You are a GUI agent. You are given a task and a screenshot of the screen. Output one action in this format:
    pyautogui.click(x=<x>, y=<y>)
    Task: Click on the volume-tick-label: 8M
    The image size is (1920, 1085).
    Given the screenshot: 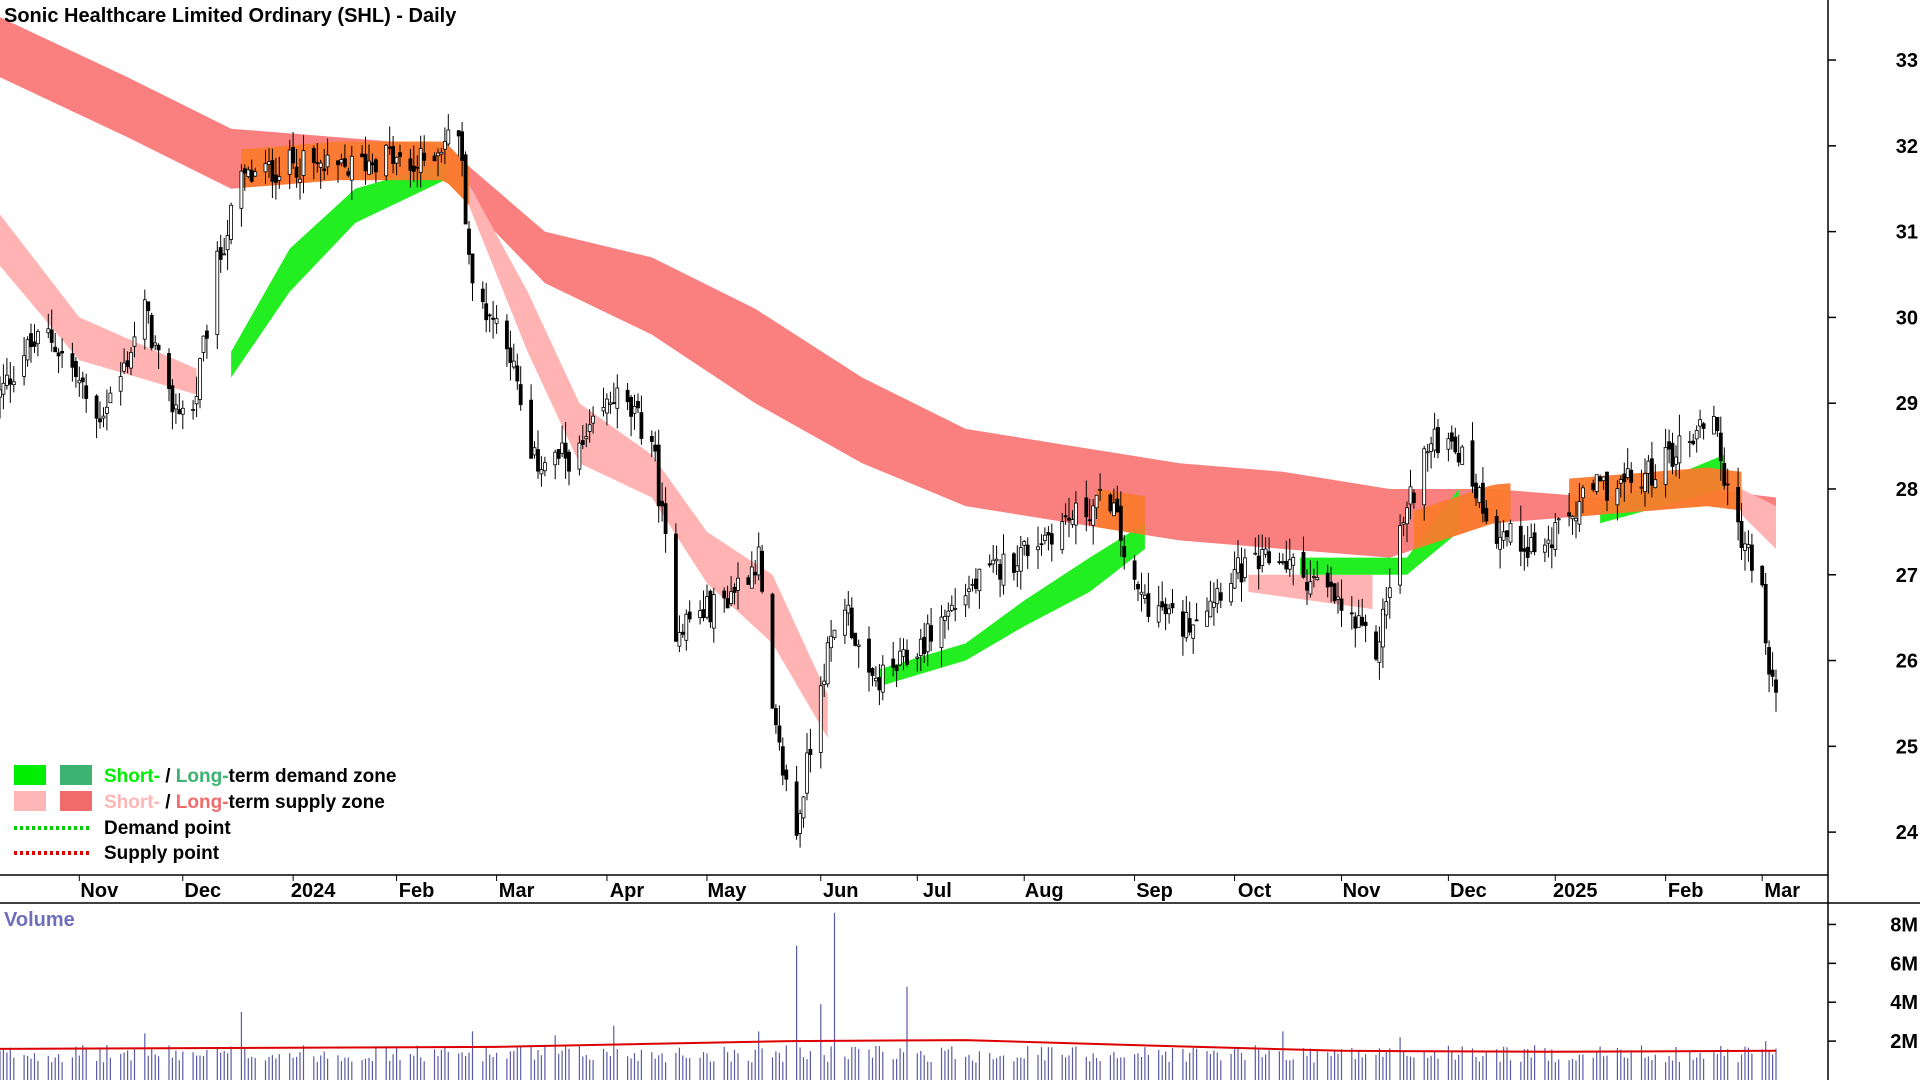 What is the action you would take?
    pyautogui.click(x=1904, y=925)
    